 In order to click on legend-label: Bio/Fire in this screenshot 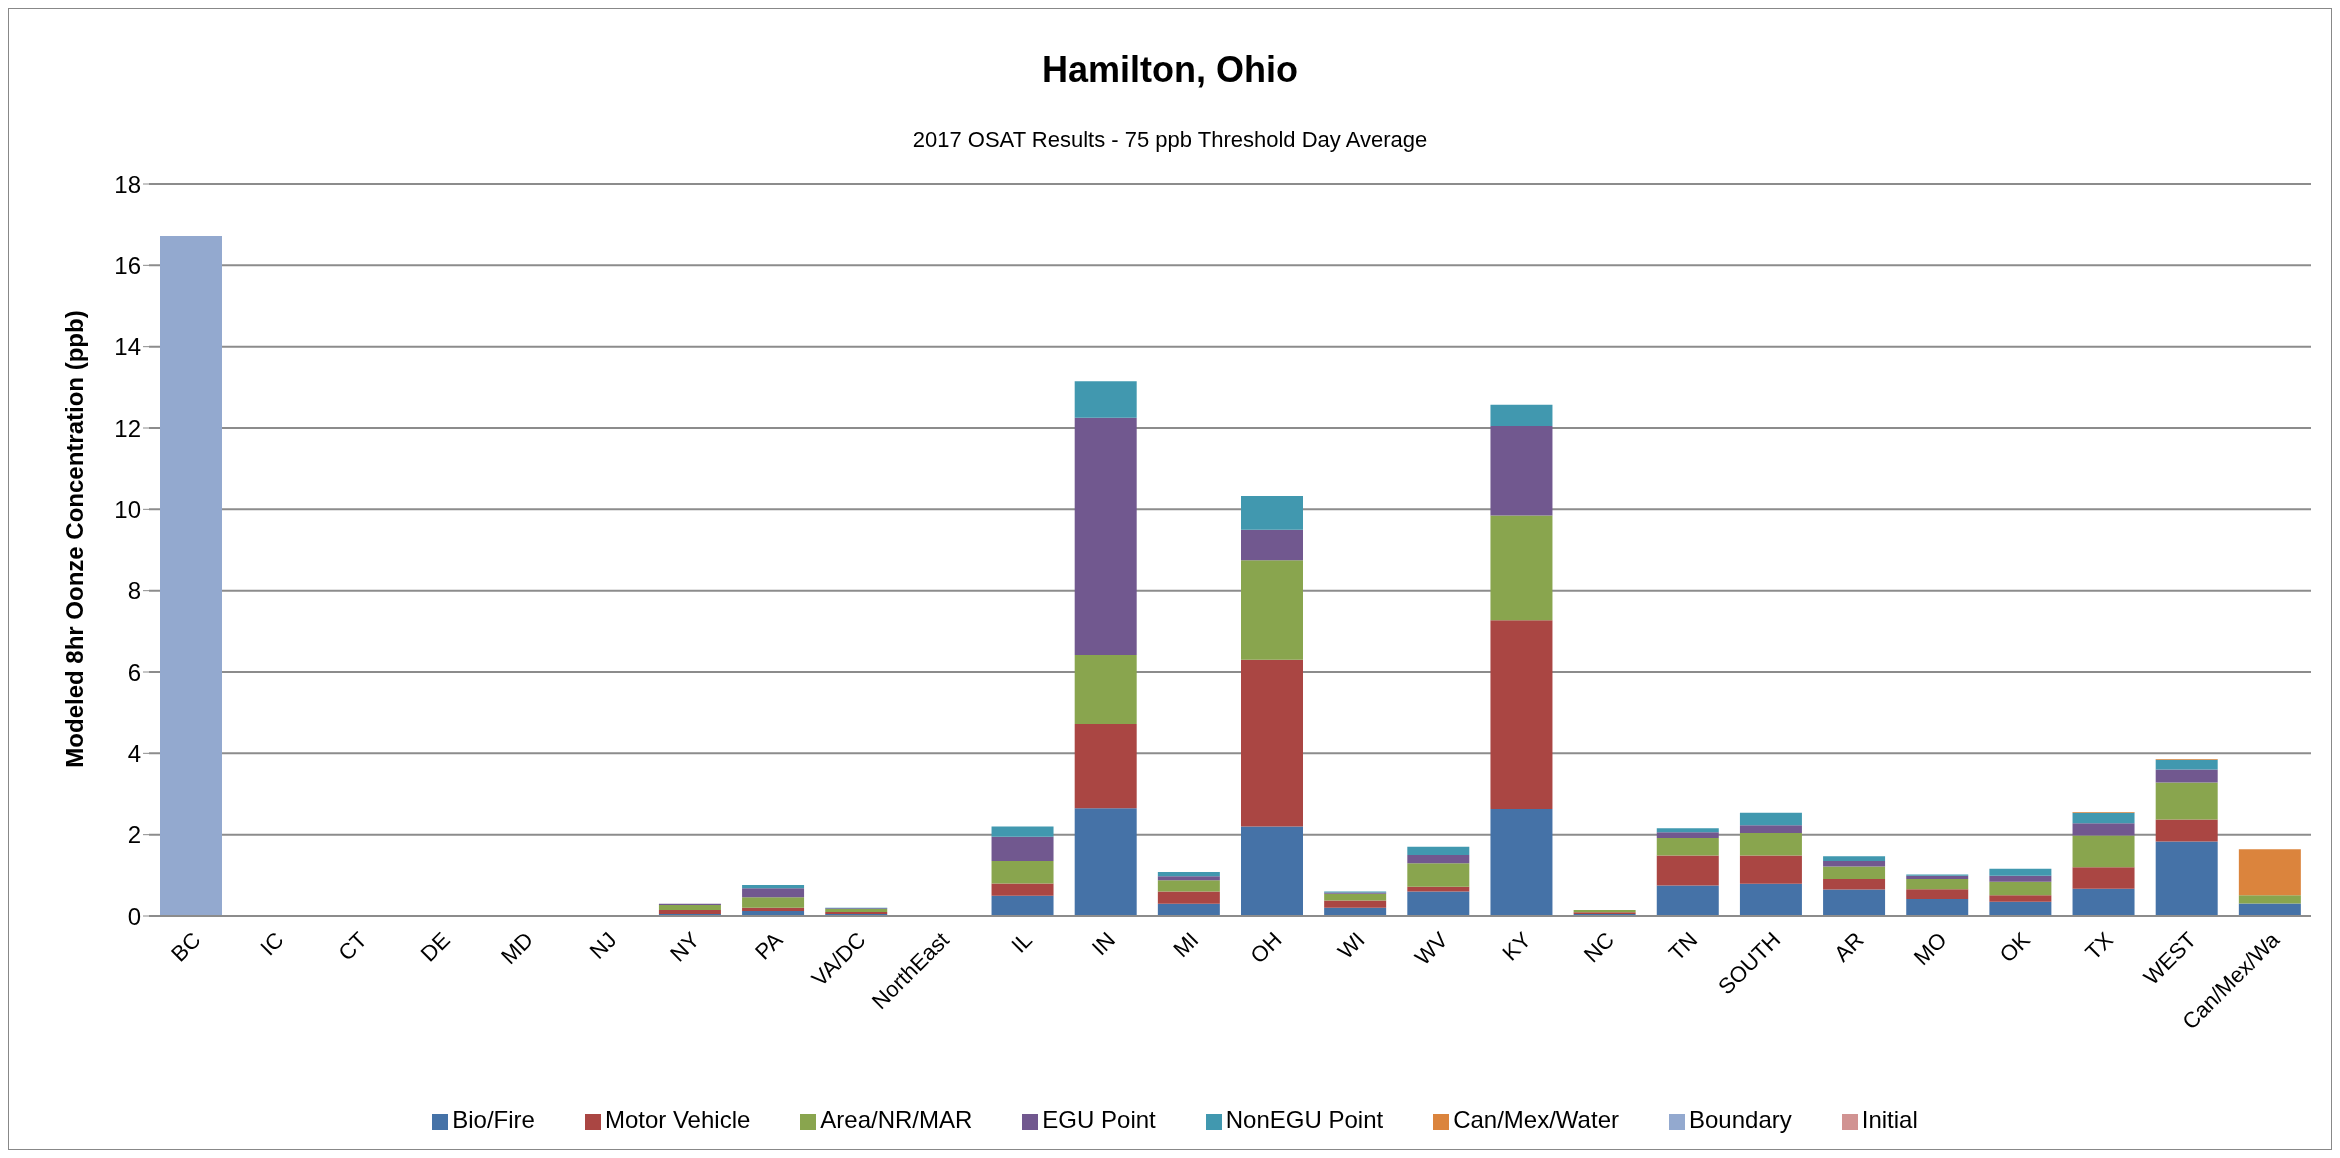, I will do `click(493, 1119)`.